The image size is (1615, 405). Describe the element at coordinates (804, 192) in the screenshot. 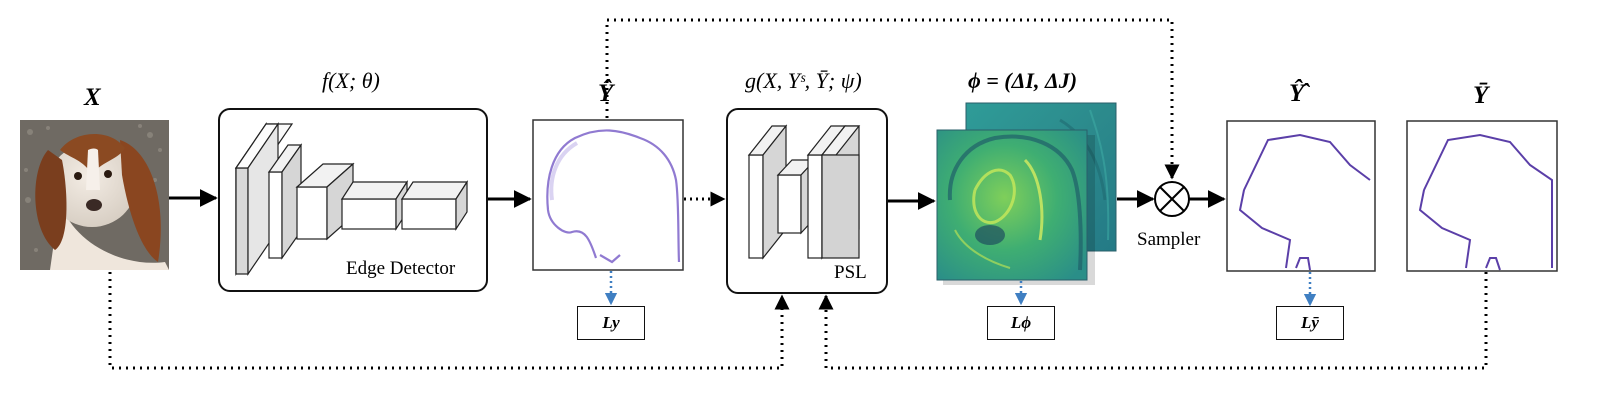

I see `psl-layers` at that location.